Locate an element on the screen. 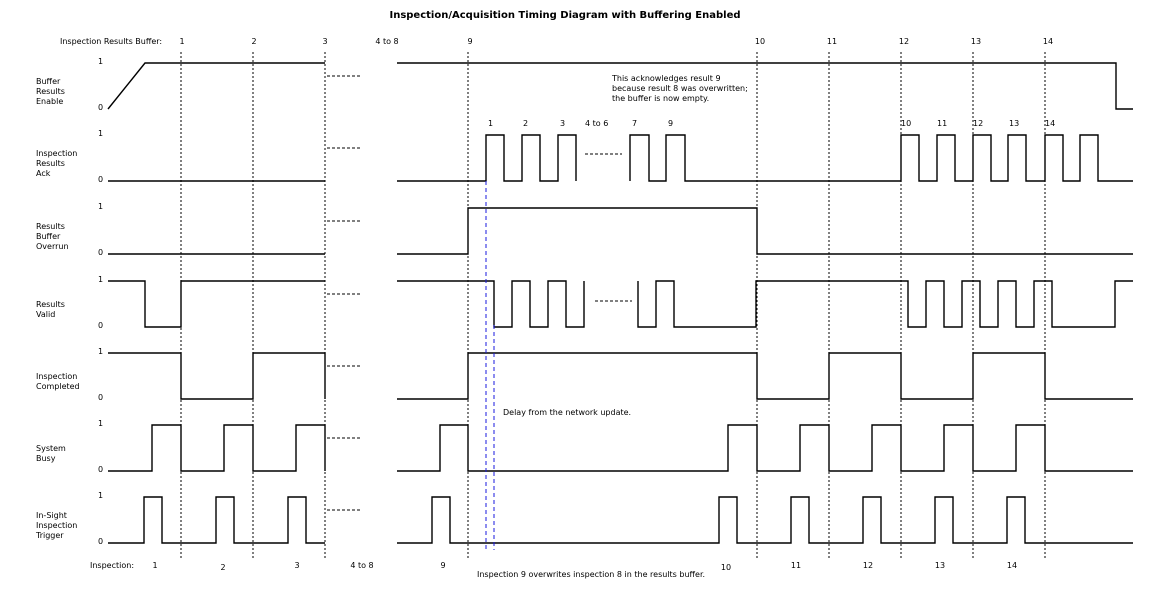  inspection-marker: 2 is located at coordinates (222, 567).